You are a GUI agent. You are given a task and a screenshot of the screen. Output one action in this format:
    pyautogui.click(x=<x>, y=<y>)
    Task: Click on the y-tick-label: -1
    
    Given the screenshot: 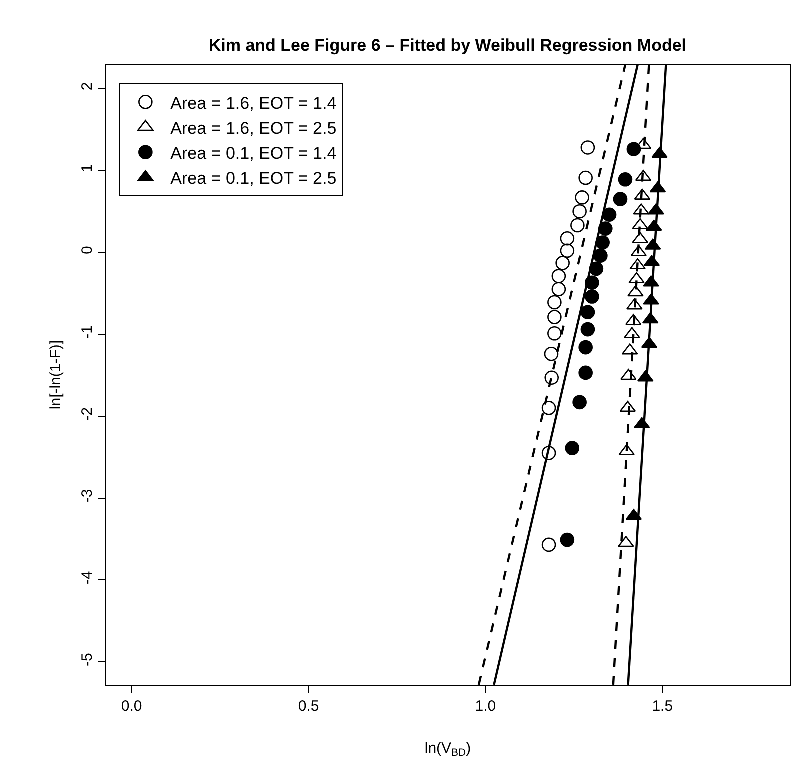 What is the action you would take?
    pyautogui.click(x=87, y=332)
    